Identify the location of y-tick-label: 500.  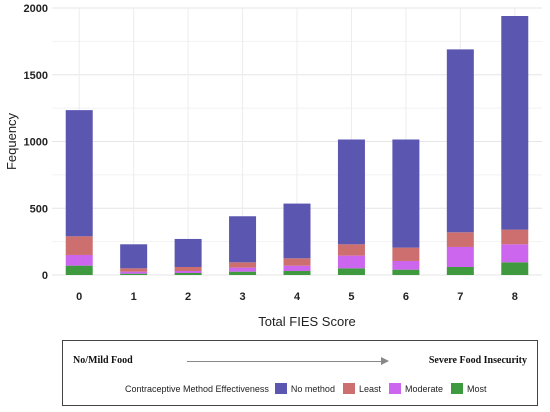
(39, 209).